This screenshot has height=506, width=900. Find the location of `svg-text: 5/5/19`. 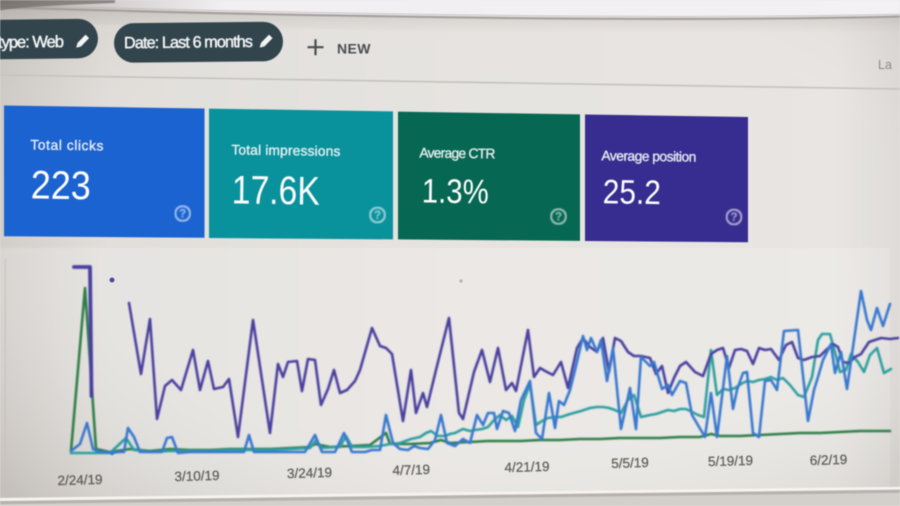

svg-text: 5/5/19 is located at coordinates (630, 463).